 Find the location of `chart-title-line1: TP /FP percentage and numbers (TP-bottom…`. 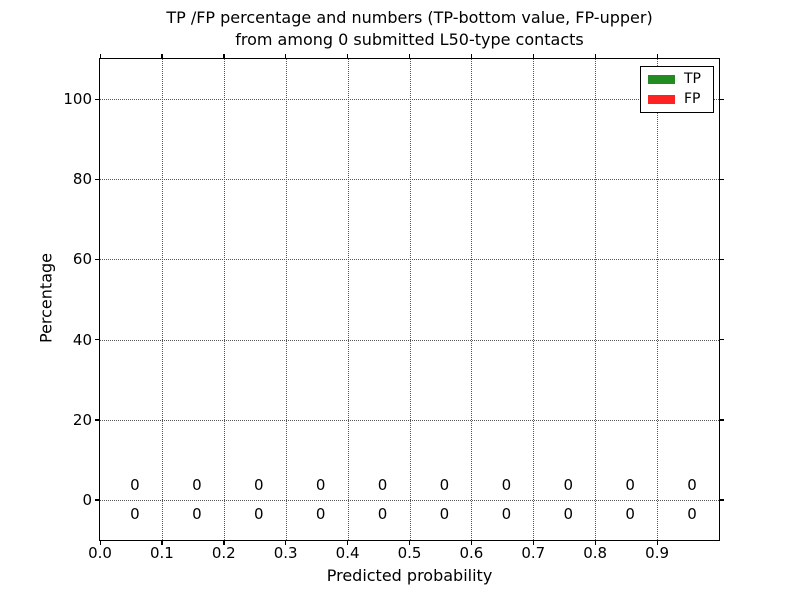

chart-title-line1: TP /FP percentage and numbers (TP-bottom… is located at coordinates (409, 17).